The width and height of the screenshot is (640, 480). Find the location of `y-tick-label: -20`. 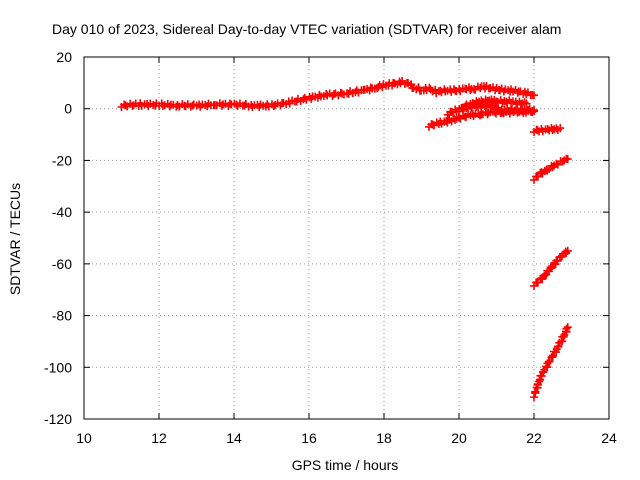

y-tick-label: -20 is located at coordinates (62, 160).